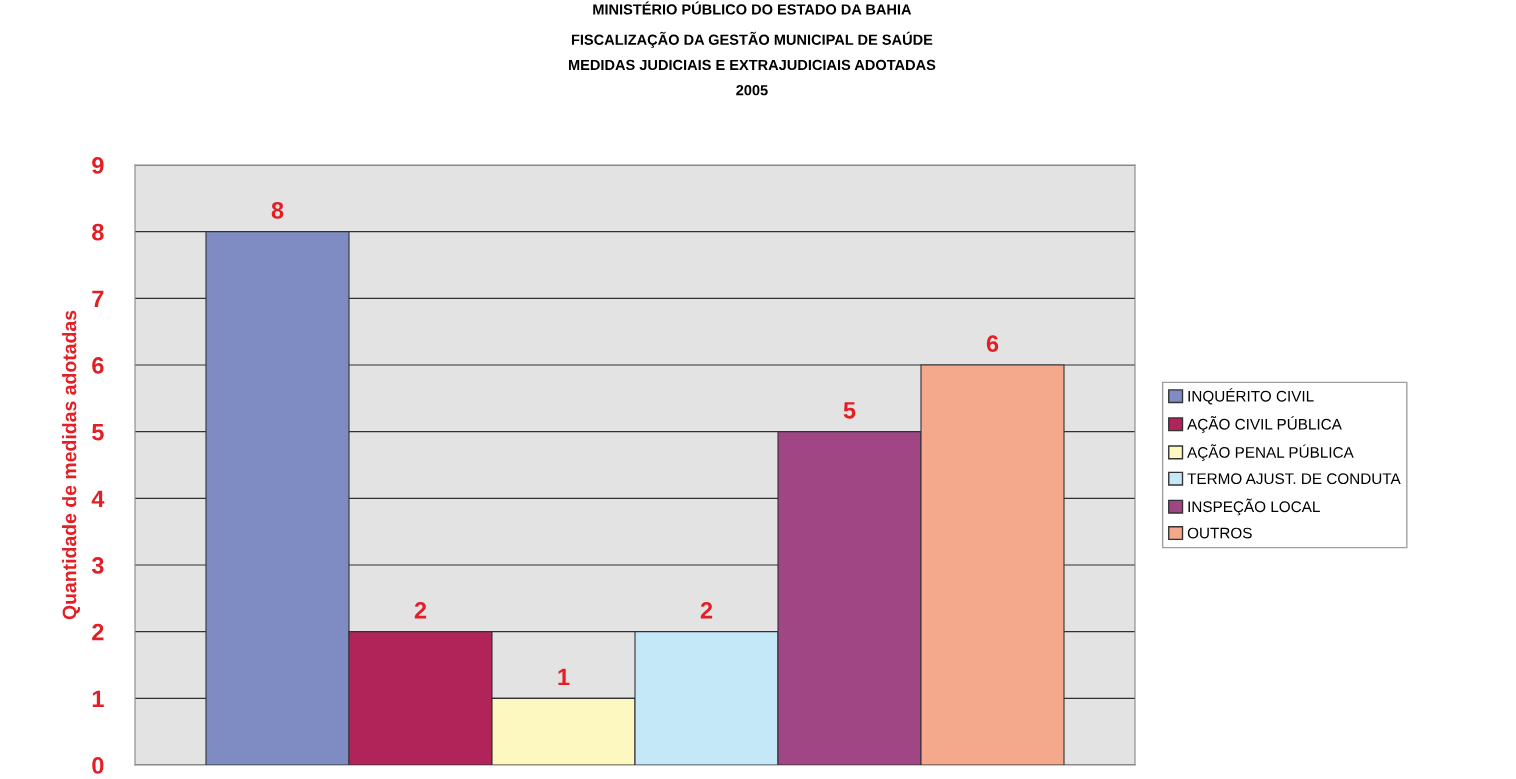 The image size is (1516, 779). What do you see at coordinates (98, 365) in the screenshot?
I see `y-tick-label: 6` at bounding box center [98, 365].